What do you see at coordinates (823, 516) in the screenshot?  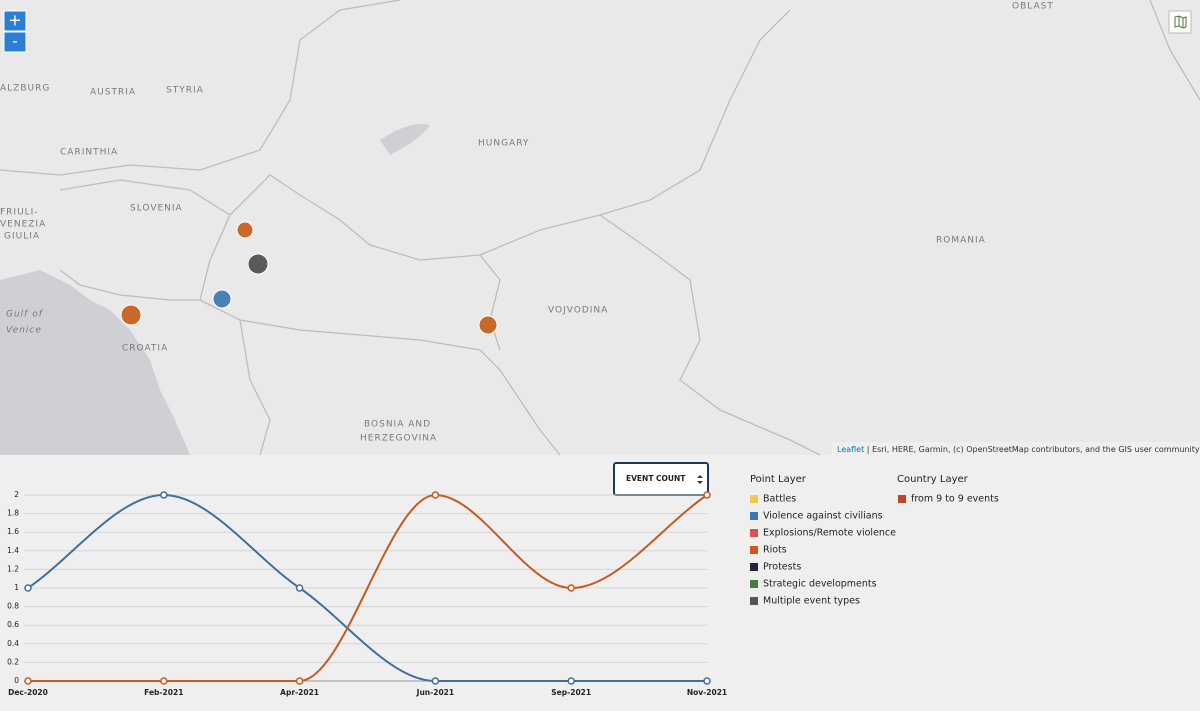 I see `legend-item: Violence against civilians` at bounding box center [823, 516].